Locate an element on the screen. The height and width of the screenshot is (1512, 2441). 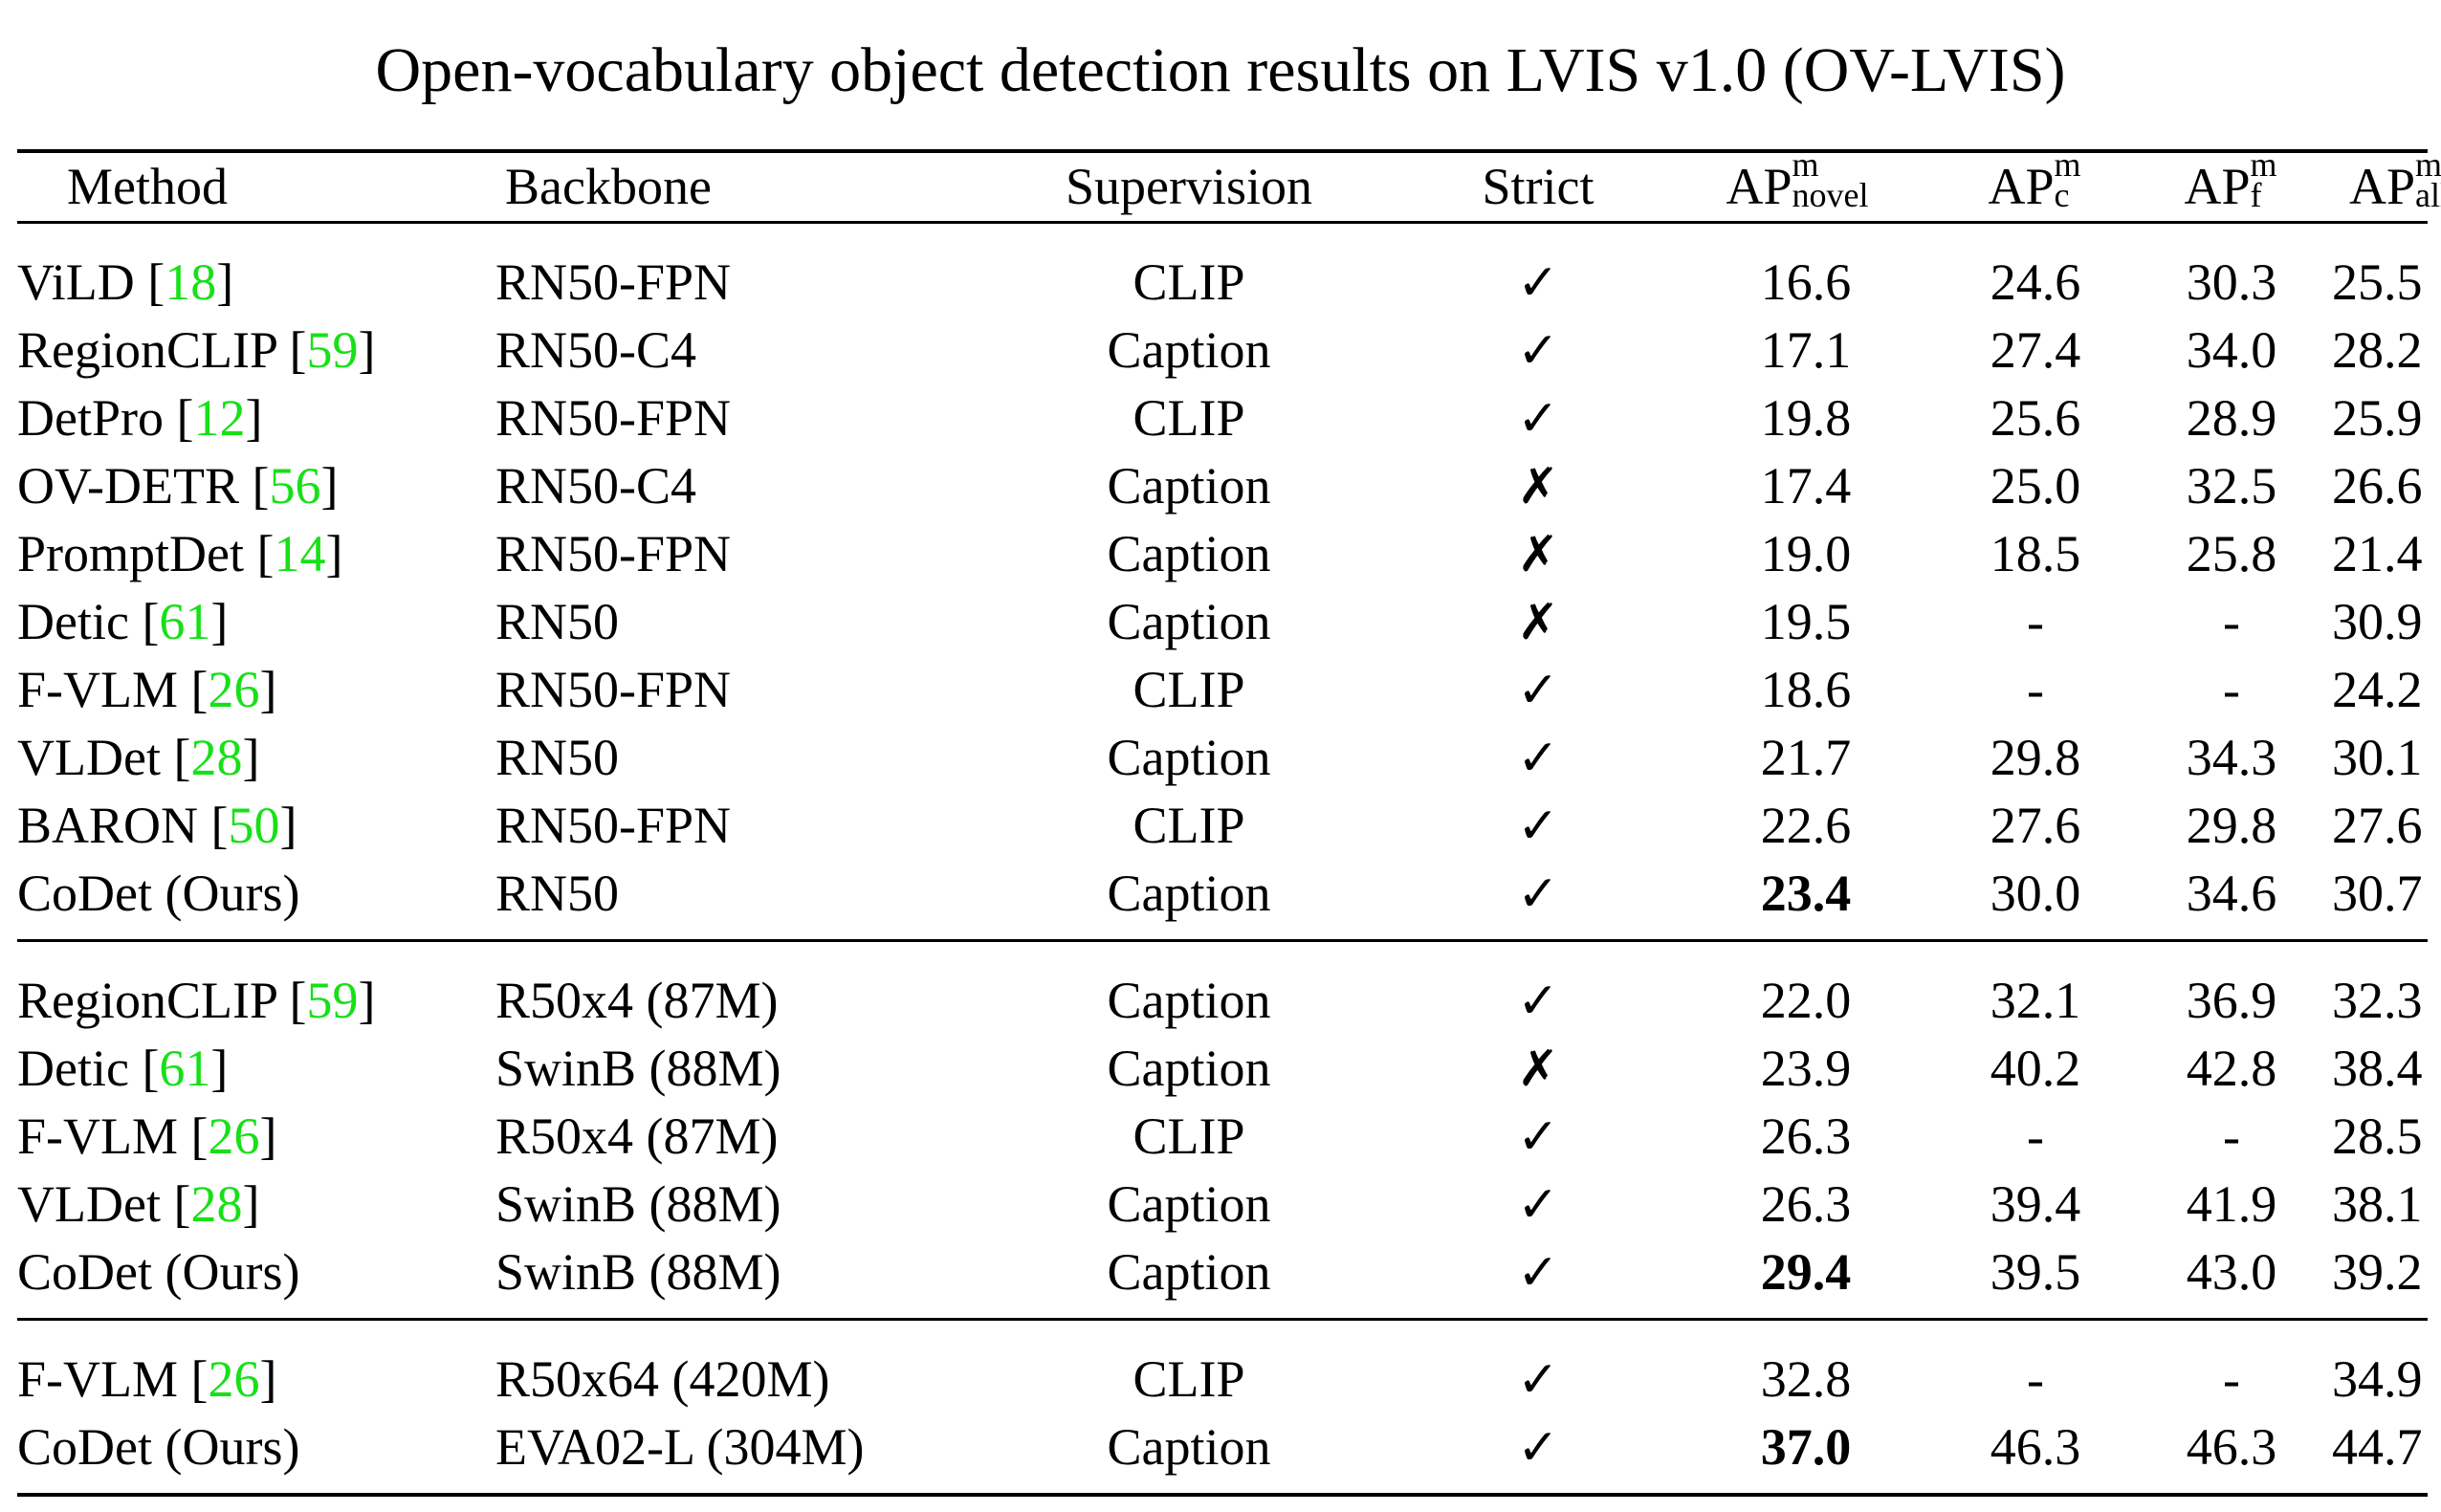
ap-novel-cell: 37.0 is located at coordinates (1806, 1454).